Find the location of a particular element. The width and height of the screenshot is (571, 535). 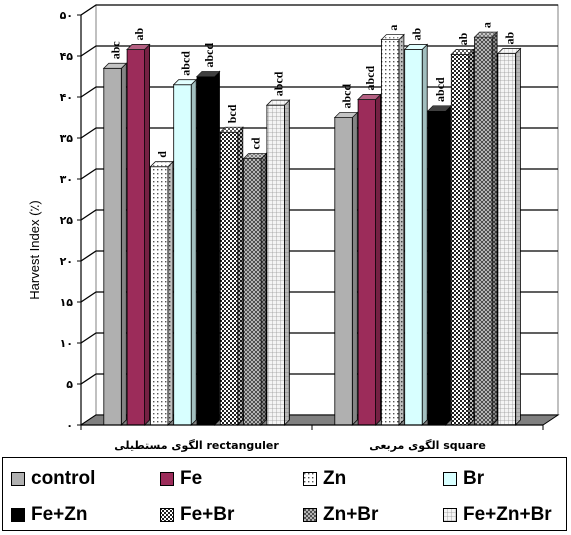

legend-label: Br is located at coordinates (474, 478).